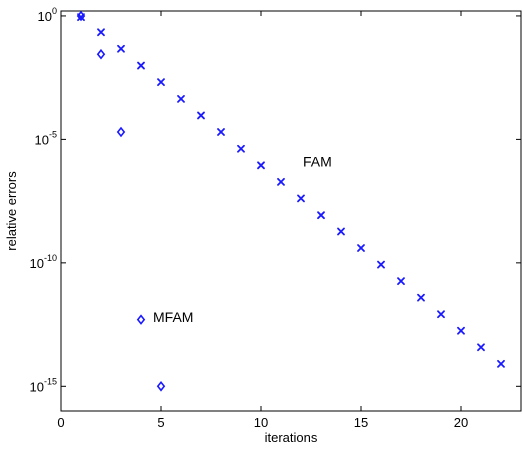 Image resolution: width=523 pixels, height=449 pixels. Describe the element at coordinates (361, 422) in the screenshot. I see `x-tick-label: 15` at that location.